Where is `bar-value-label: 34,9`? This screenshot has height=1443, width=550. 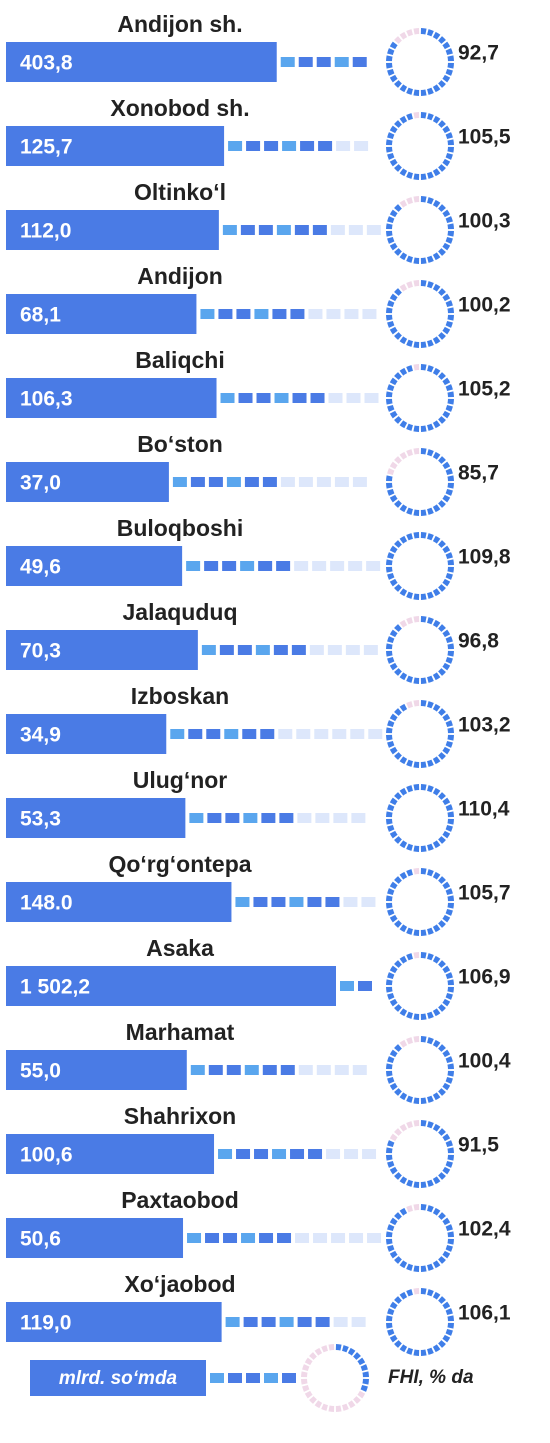 bar-value-label: 34,9 is located at coordinates (40, 735).